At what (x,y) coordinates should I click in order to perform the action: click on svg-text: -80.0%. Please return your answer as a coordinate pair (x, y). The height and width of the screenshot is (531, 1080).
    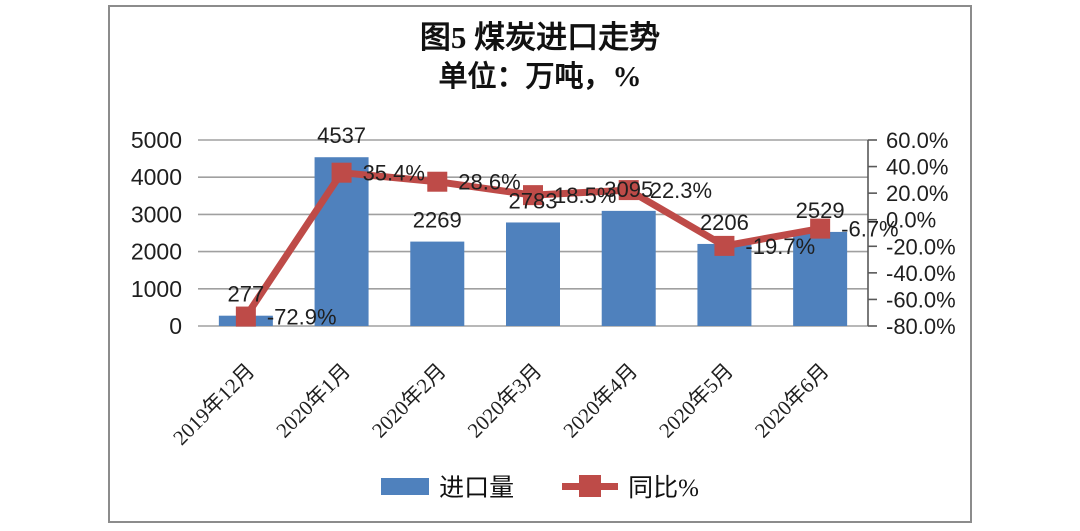
    Looking at the image, I should click on (921, 326).